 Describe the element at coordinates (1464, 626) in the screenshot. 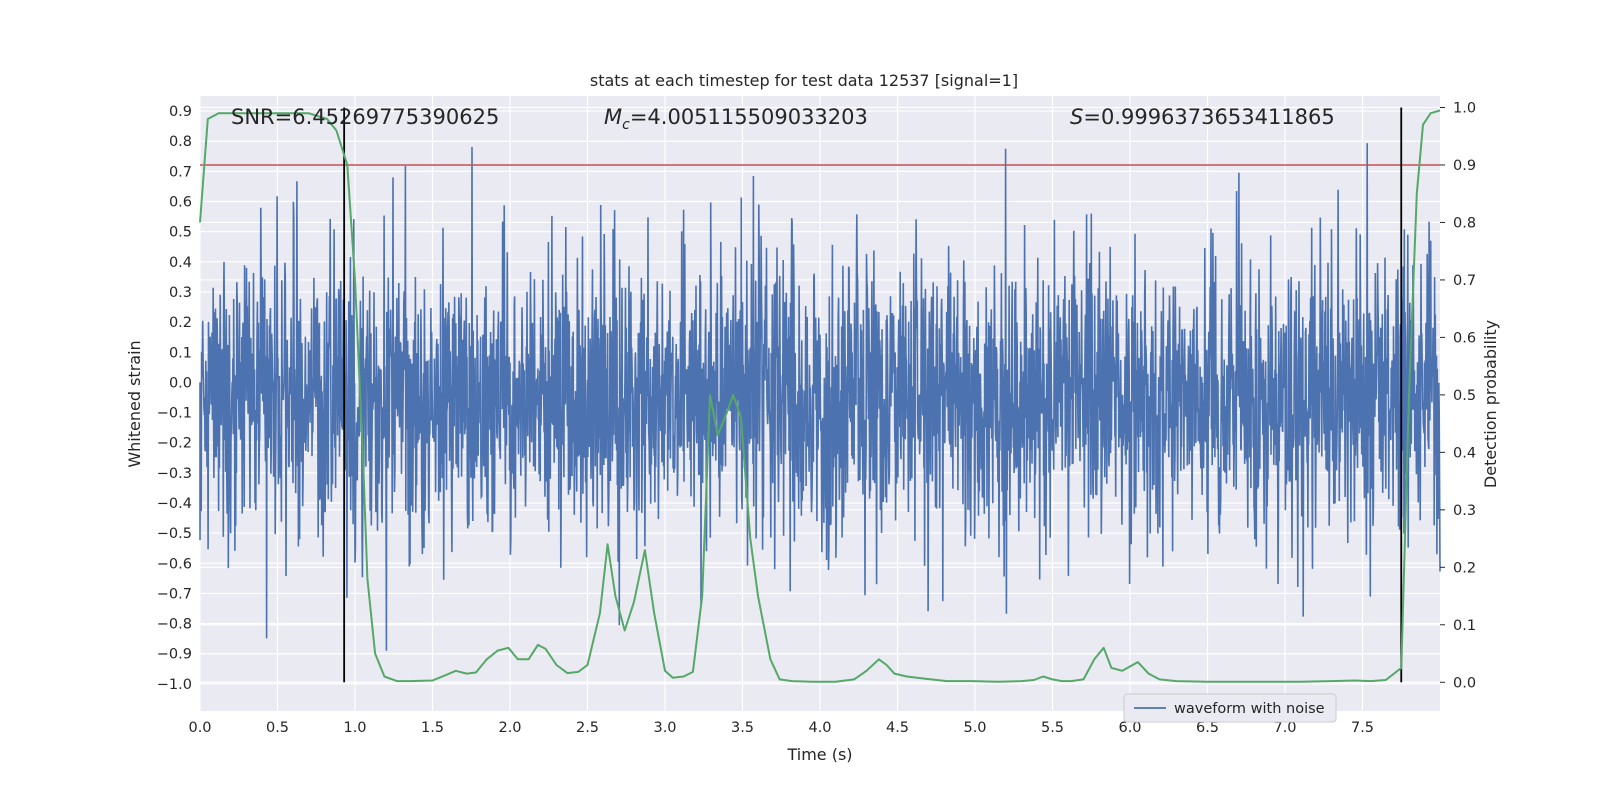

I see `y-right-tick-label: 0.1` at that location.